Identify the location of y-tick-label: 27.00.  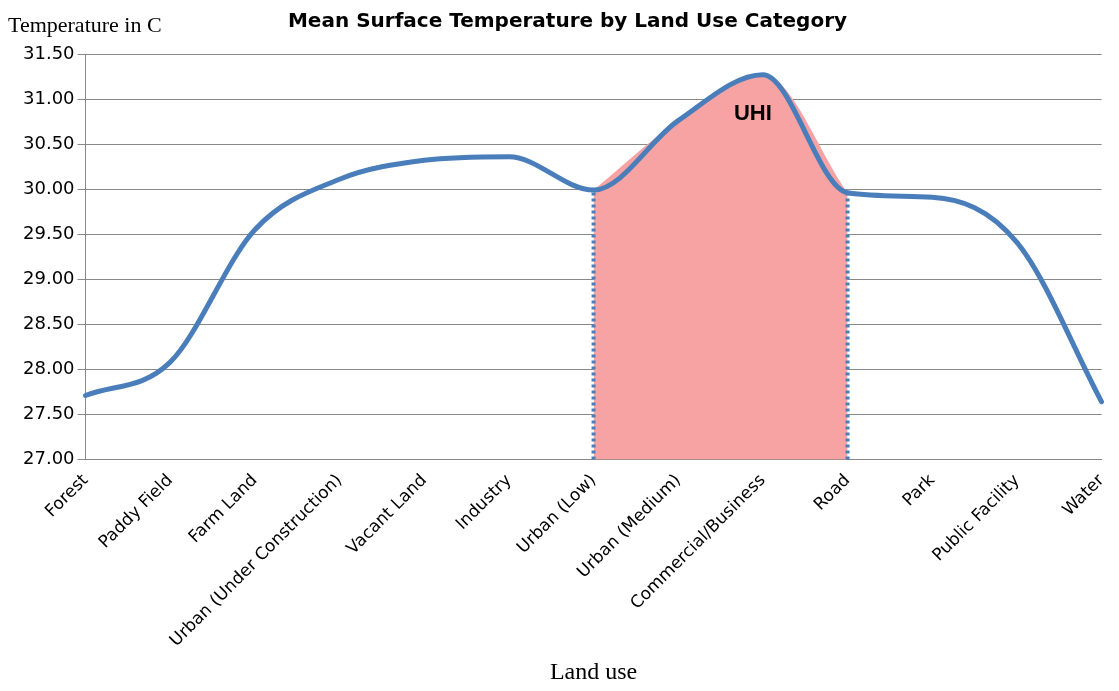
(49, 458).